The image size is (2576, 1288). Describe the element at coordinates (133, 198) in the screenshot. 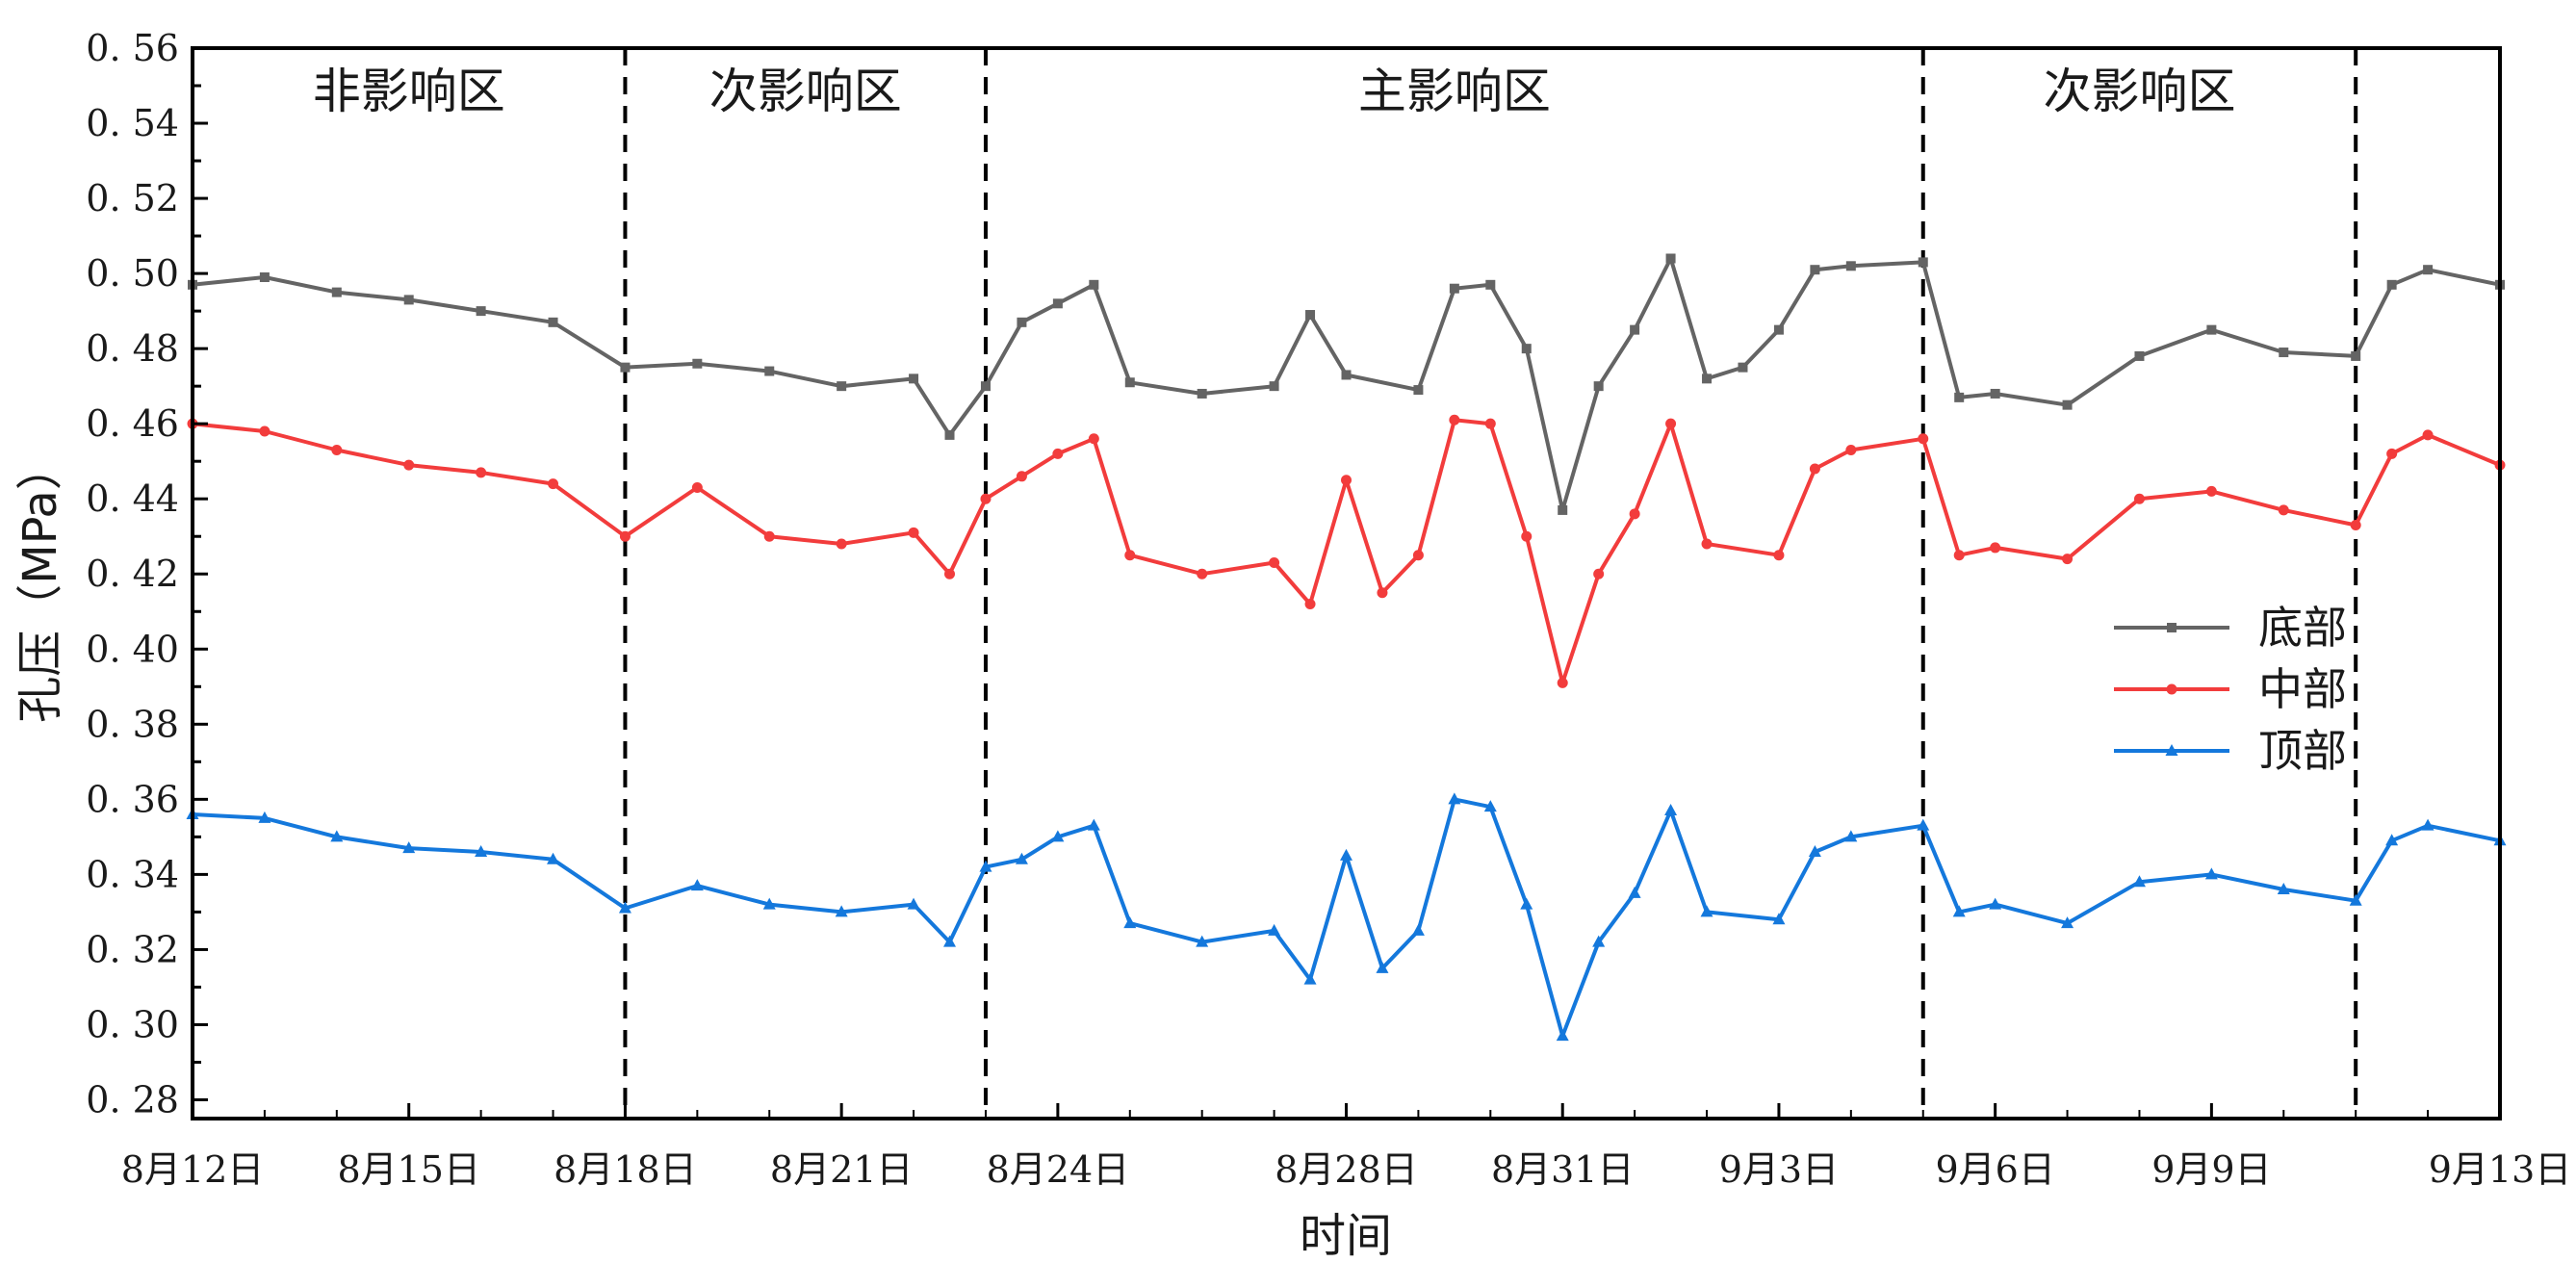

I see `y-tick-label: 0. 52` at that location.